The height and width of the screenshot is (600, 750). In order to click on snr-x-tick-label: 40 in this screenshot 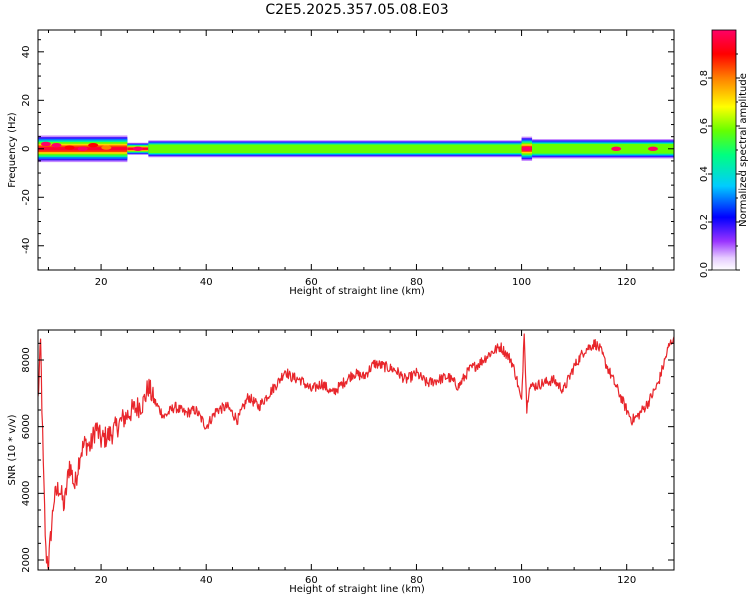, I will do `click(206, 580)`.